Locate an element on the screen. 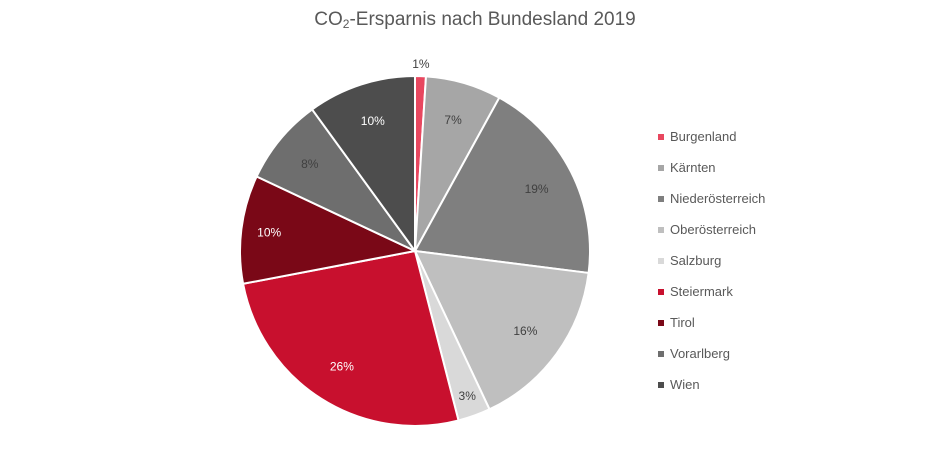  legend-label: Kärnten is located at coordinates (693, 167).